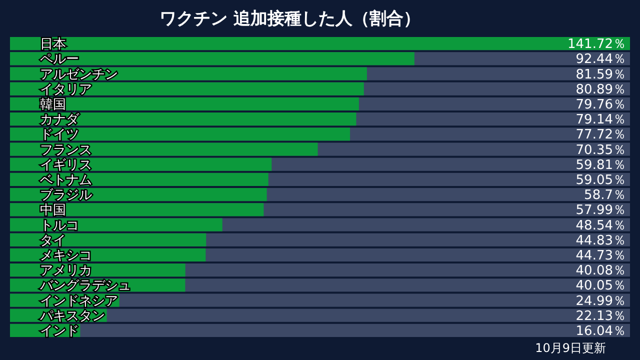 This screenshot has height=360, width=640. I want to click on y-tick-label: 日本, so click(53, 44).